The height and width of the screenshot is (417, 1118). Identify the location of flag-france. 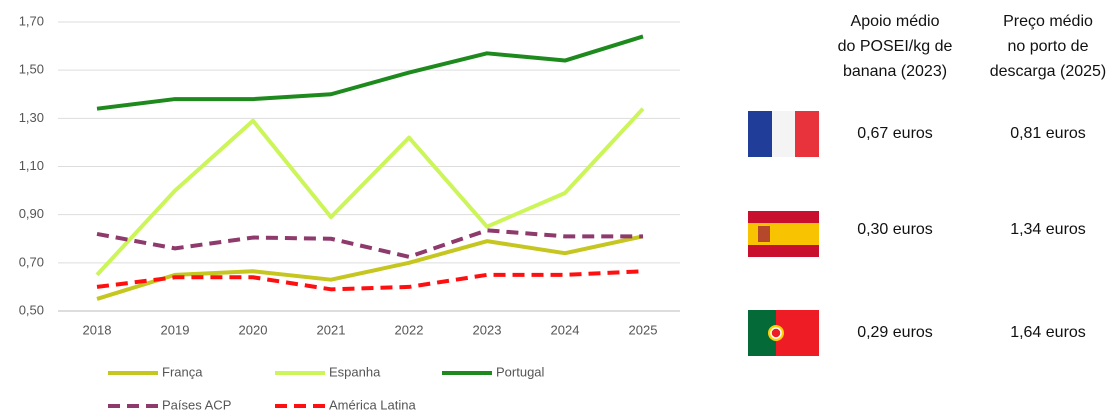
(783, 134).